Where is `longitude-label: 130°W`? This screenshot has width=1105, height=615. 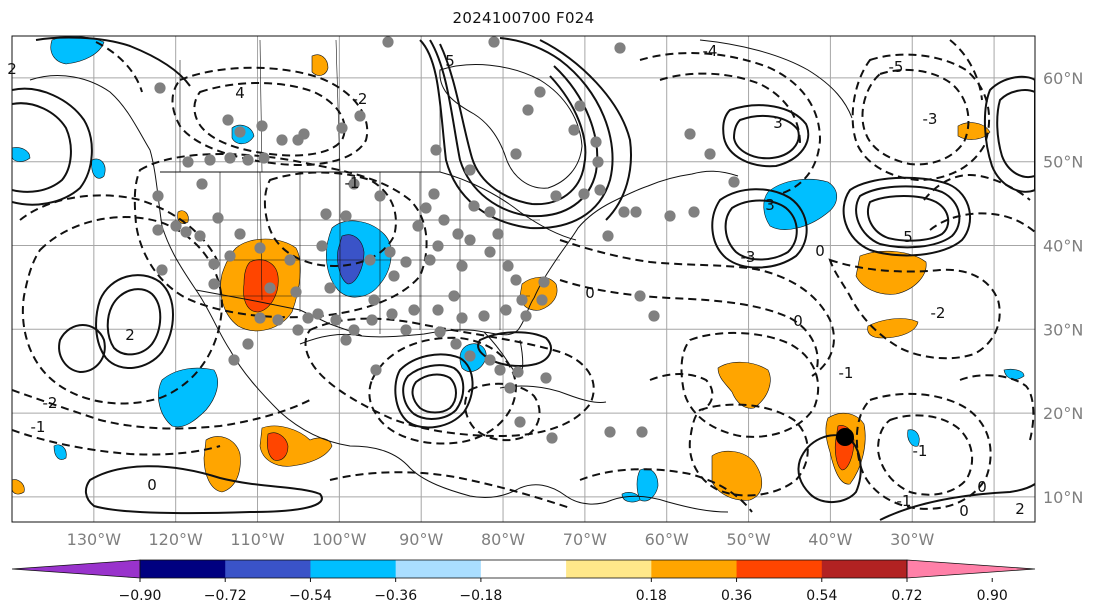 longitude-label: 130°W is located at coordinates (94, 539).